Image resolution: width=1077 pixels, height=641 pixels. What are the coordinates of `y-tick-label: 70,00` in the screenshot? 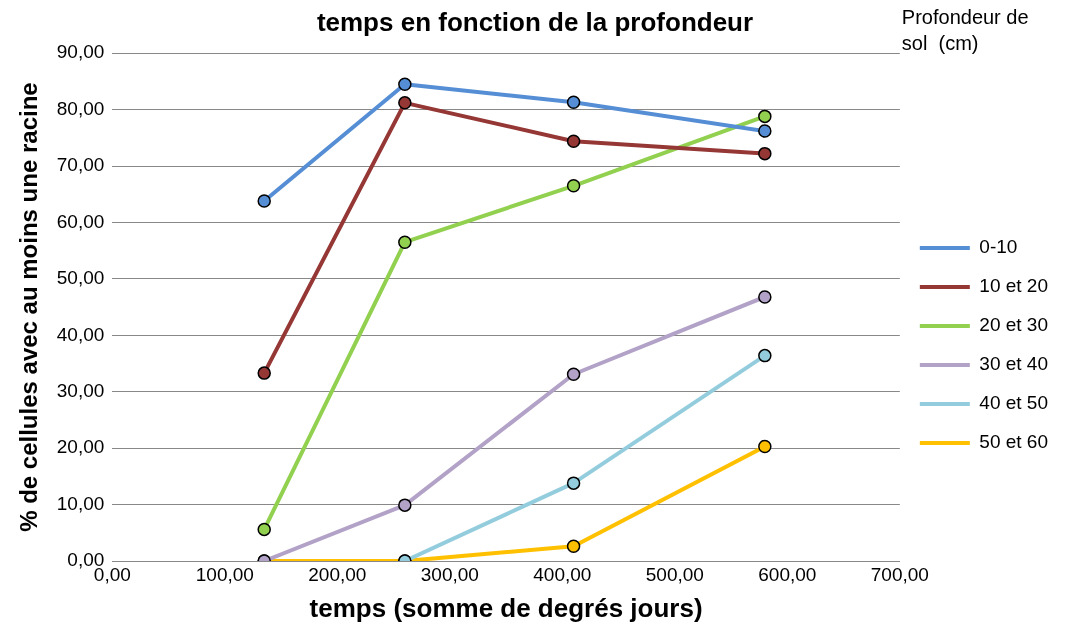 It's located at (80, 165).